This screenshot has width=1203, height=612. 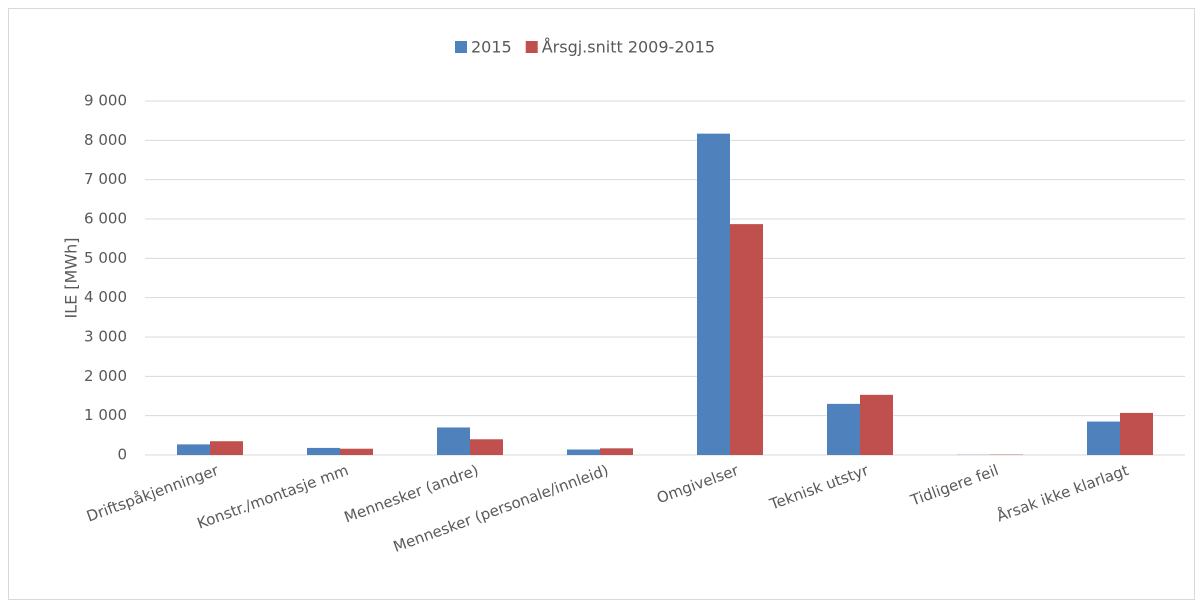 I want to click on y-tick-label: 3 000, so click(x=105, y=337).